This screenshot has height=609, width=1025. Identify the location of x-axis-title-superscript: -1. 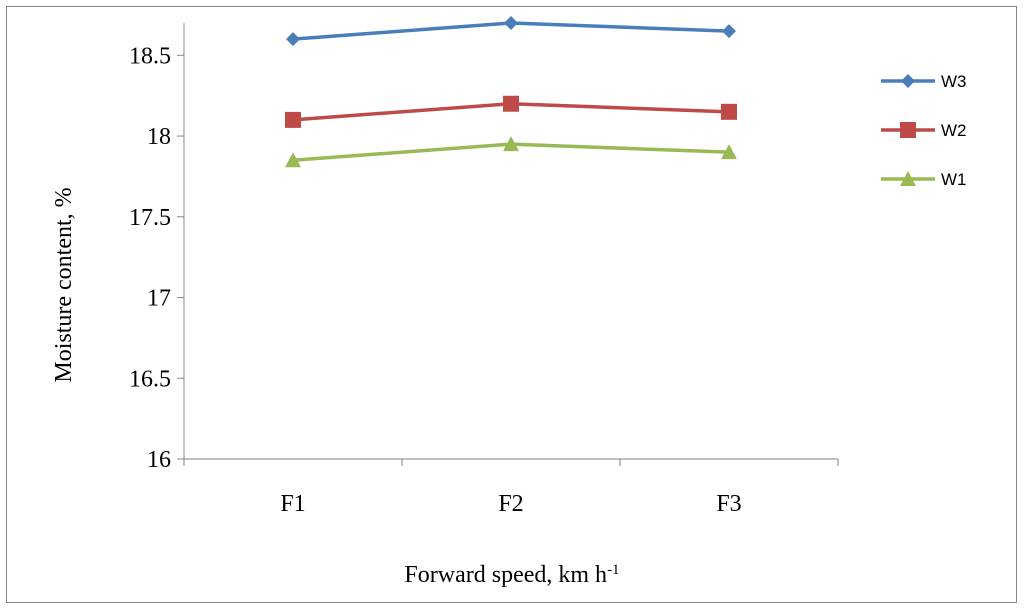
(613, 570).